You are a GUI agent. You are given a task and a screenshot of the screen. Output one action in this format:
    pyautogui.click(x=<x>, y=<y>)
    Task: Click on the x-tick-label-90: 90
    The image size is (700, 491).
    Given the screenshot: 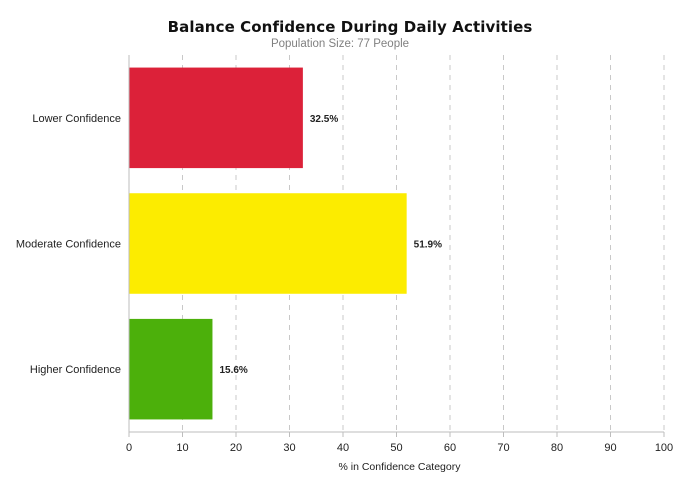 What is the action you would take?
    pyautogui.click(x=610, y=448)
    